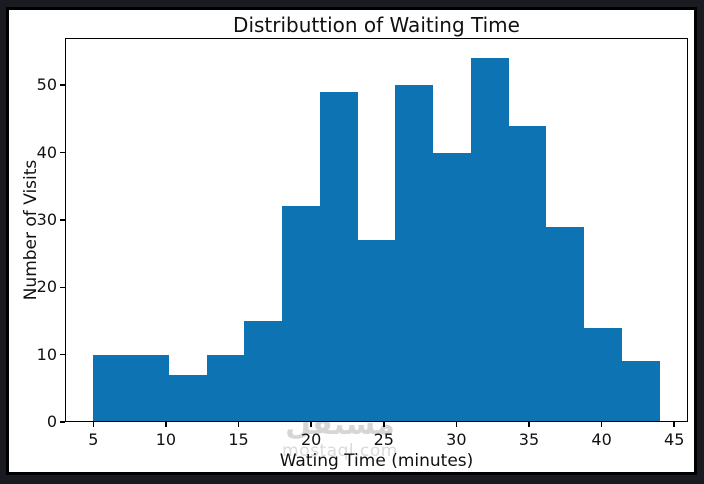  I want to click on y-tick-label: 0, so click(51, 421).